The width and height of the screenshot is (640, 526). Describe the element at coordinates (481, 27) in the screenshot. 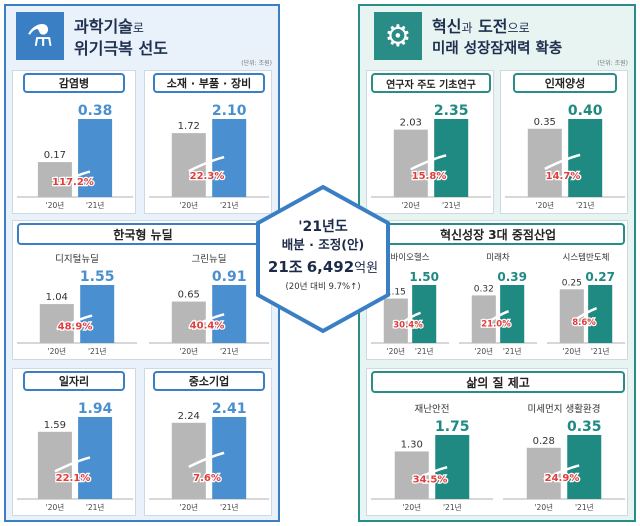

I see `right-title-line1: 혁신과 도전으로` at that location.